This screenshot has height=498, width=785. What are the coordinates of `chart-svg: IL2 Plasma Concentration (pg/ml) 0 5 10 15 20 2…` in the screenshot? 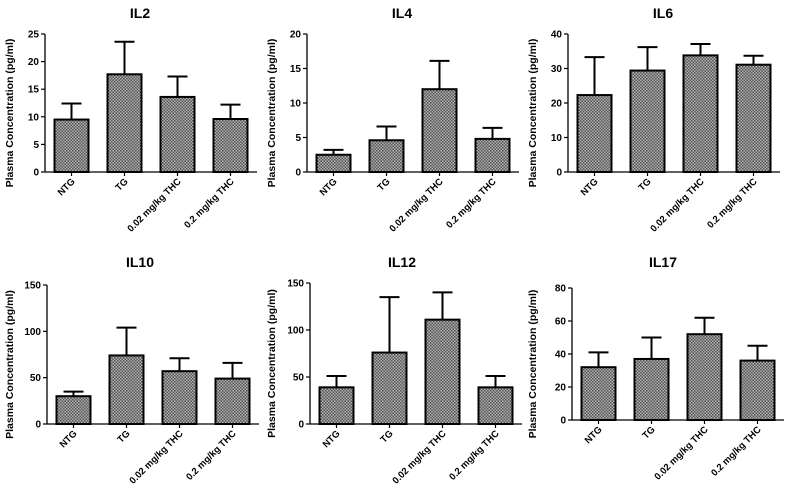 It's located at (130, 120).